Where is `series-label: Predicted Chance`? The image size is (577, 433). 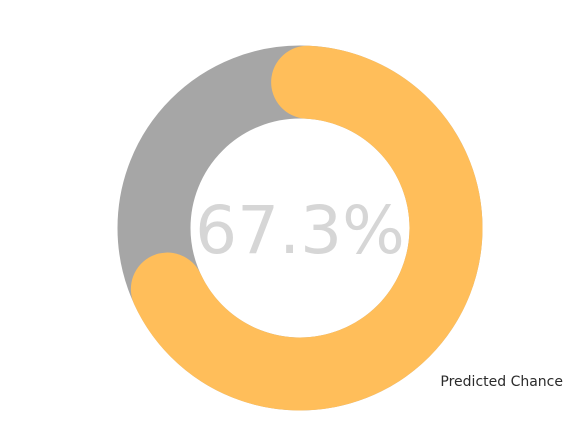 series-label: Predicted Chance is located at coordinates (501, 382).